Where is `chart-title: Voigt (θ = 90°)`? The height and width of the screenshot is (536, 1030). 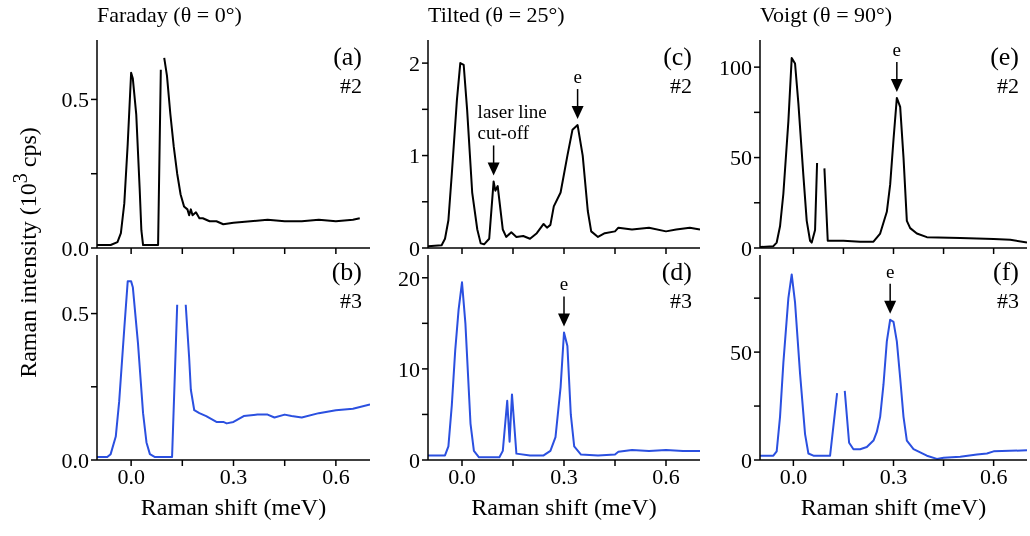 chart-title: Voigt (θ = 90°) is located at coordinates (826, 15).